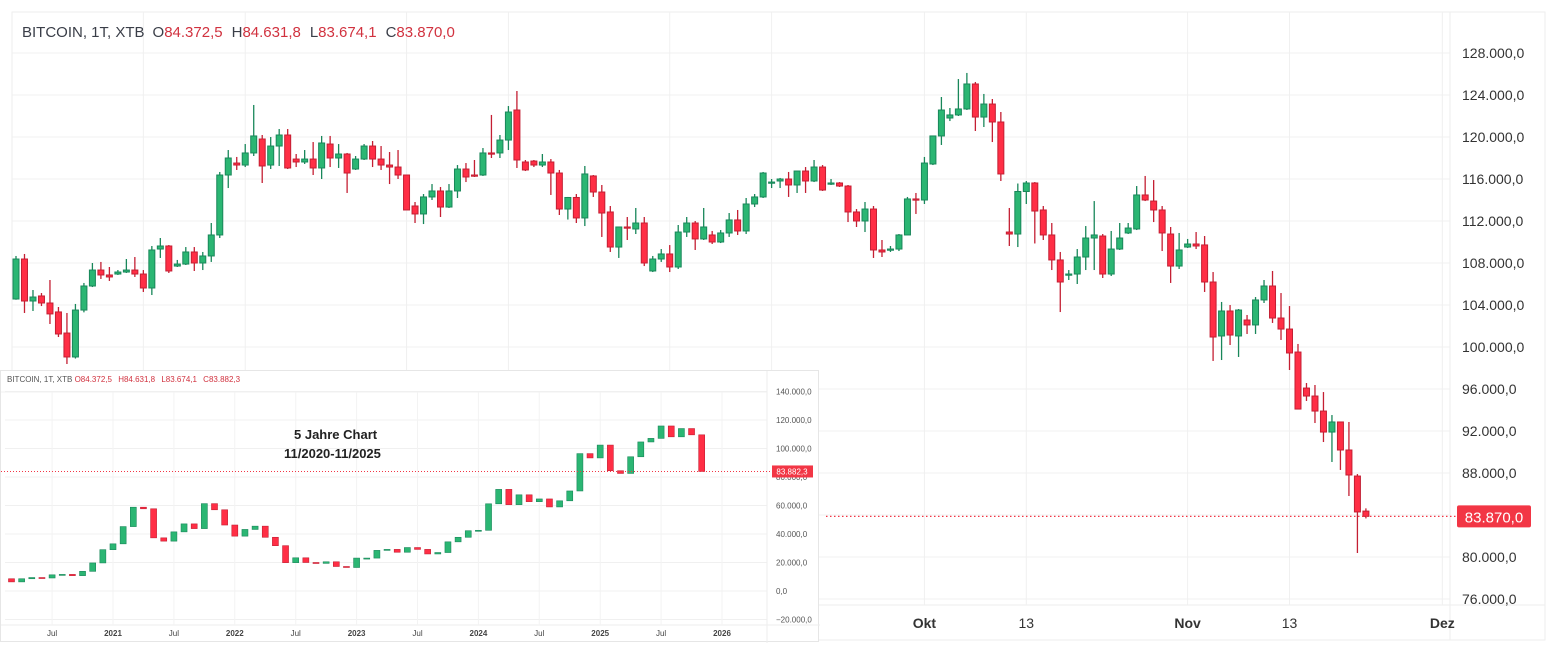  I want to click on symbol-name: BITCOIN, 1T, XTB, so click(83, 32).